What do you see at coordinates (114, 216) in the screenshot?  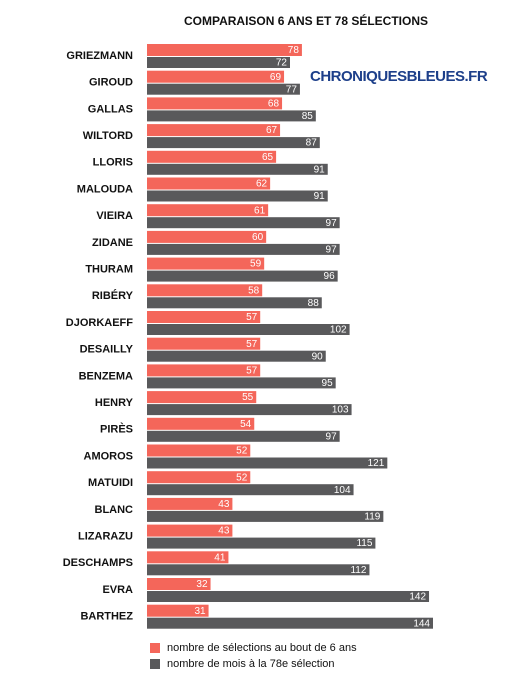 I see `category-label: VIEIRA` at bounding box center [114, 216].